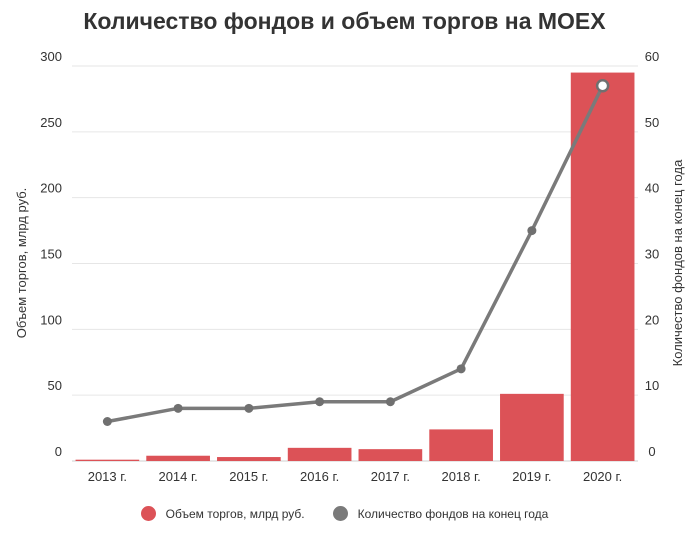  I want to click on x-tick-label: 2015 г., so click(248, 476).